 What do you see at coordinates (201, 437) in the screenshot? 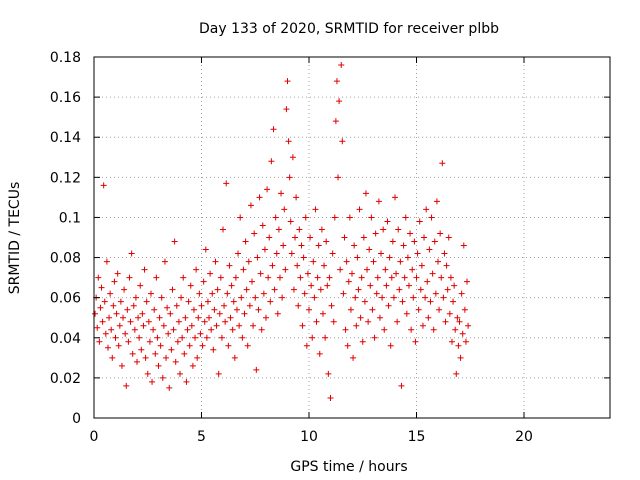
I see `x-tick-label: 5` at bounding box center [201, 437].